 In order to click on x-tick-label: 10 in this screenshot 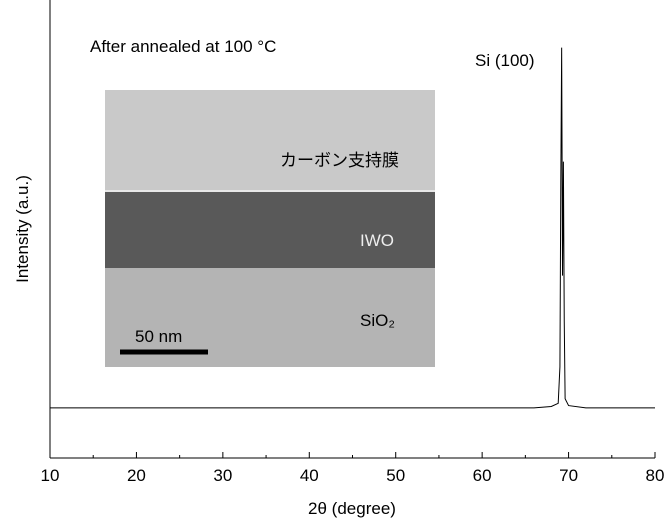, I will do `click(50, 475)`.